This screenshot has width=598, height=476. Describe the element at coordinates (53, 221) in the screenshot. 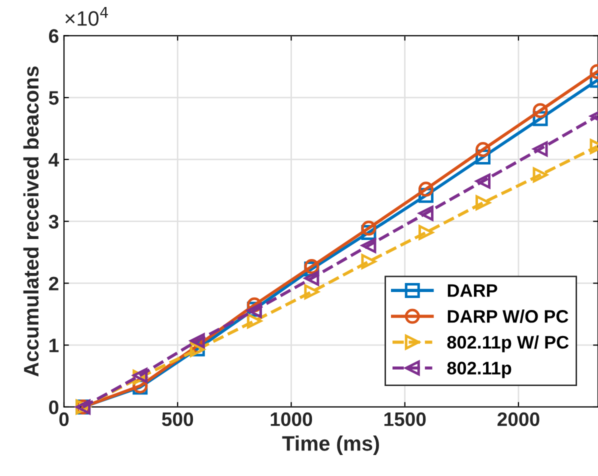

I see `y-tick-label: 3` at that location.